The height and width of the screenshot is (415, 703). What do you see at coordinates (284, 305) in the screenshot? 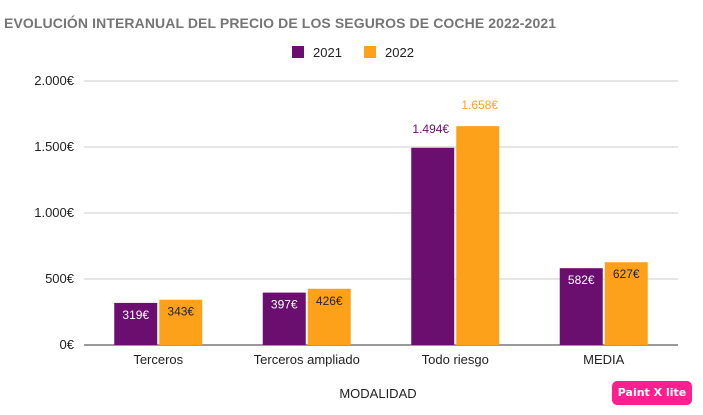
I see `data-label-2021-1: 397€` at bounding box center [284, 305].